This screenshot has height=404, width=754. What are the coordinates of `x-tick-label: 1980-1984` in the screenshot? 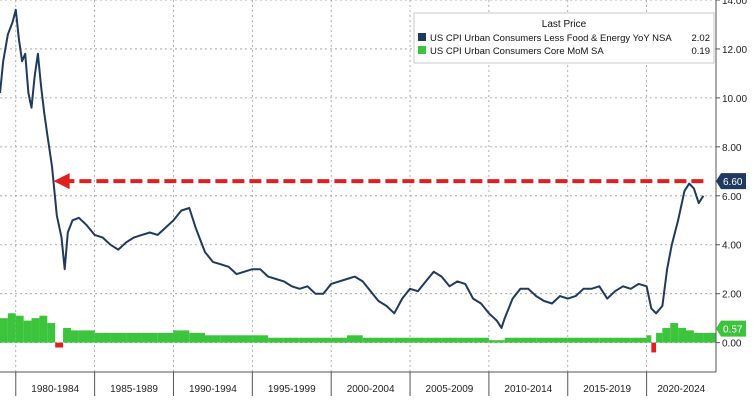 It's located at (55, 389).